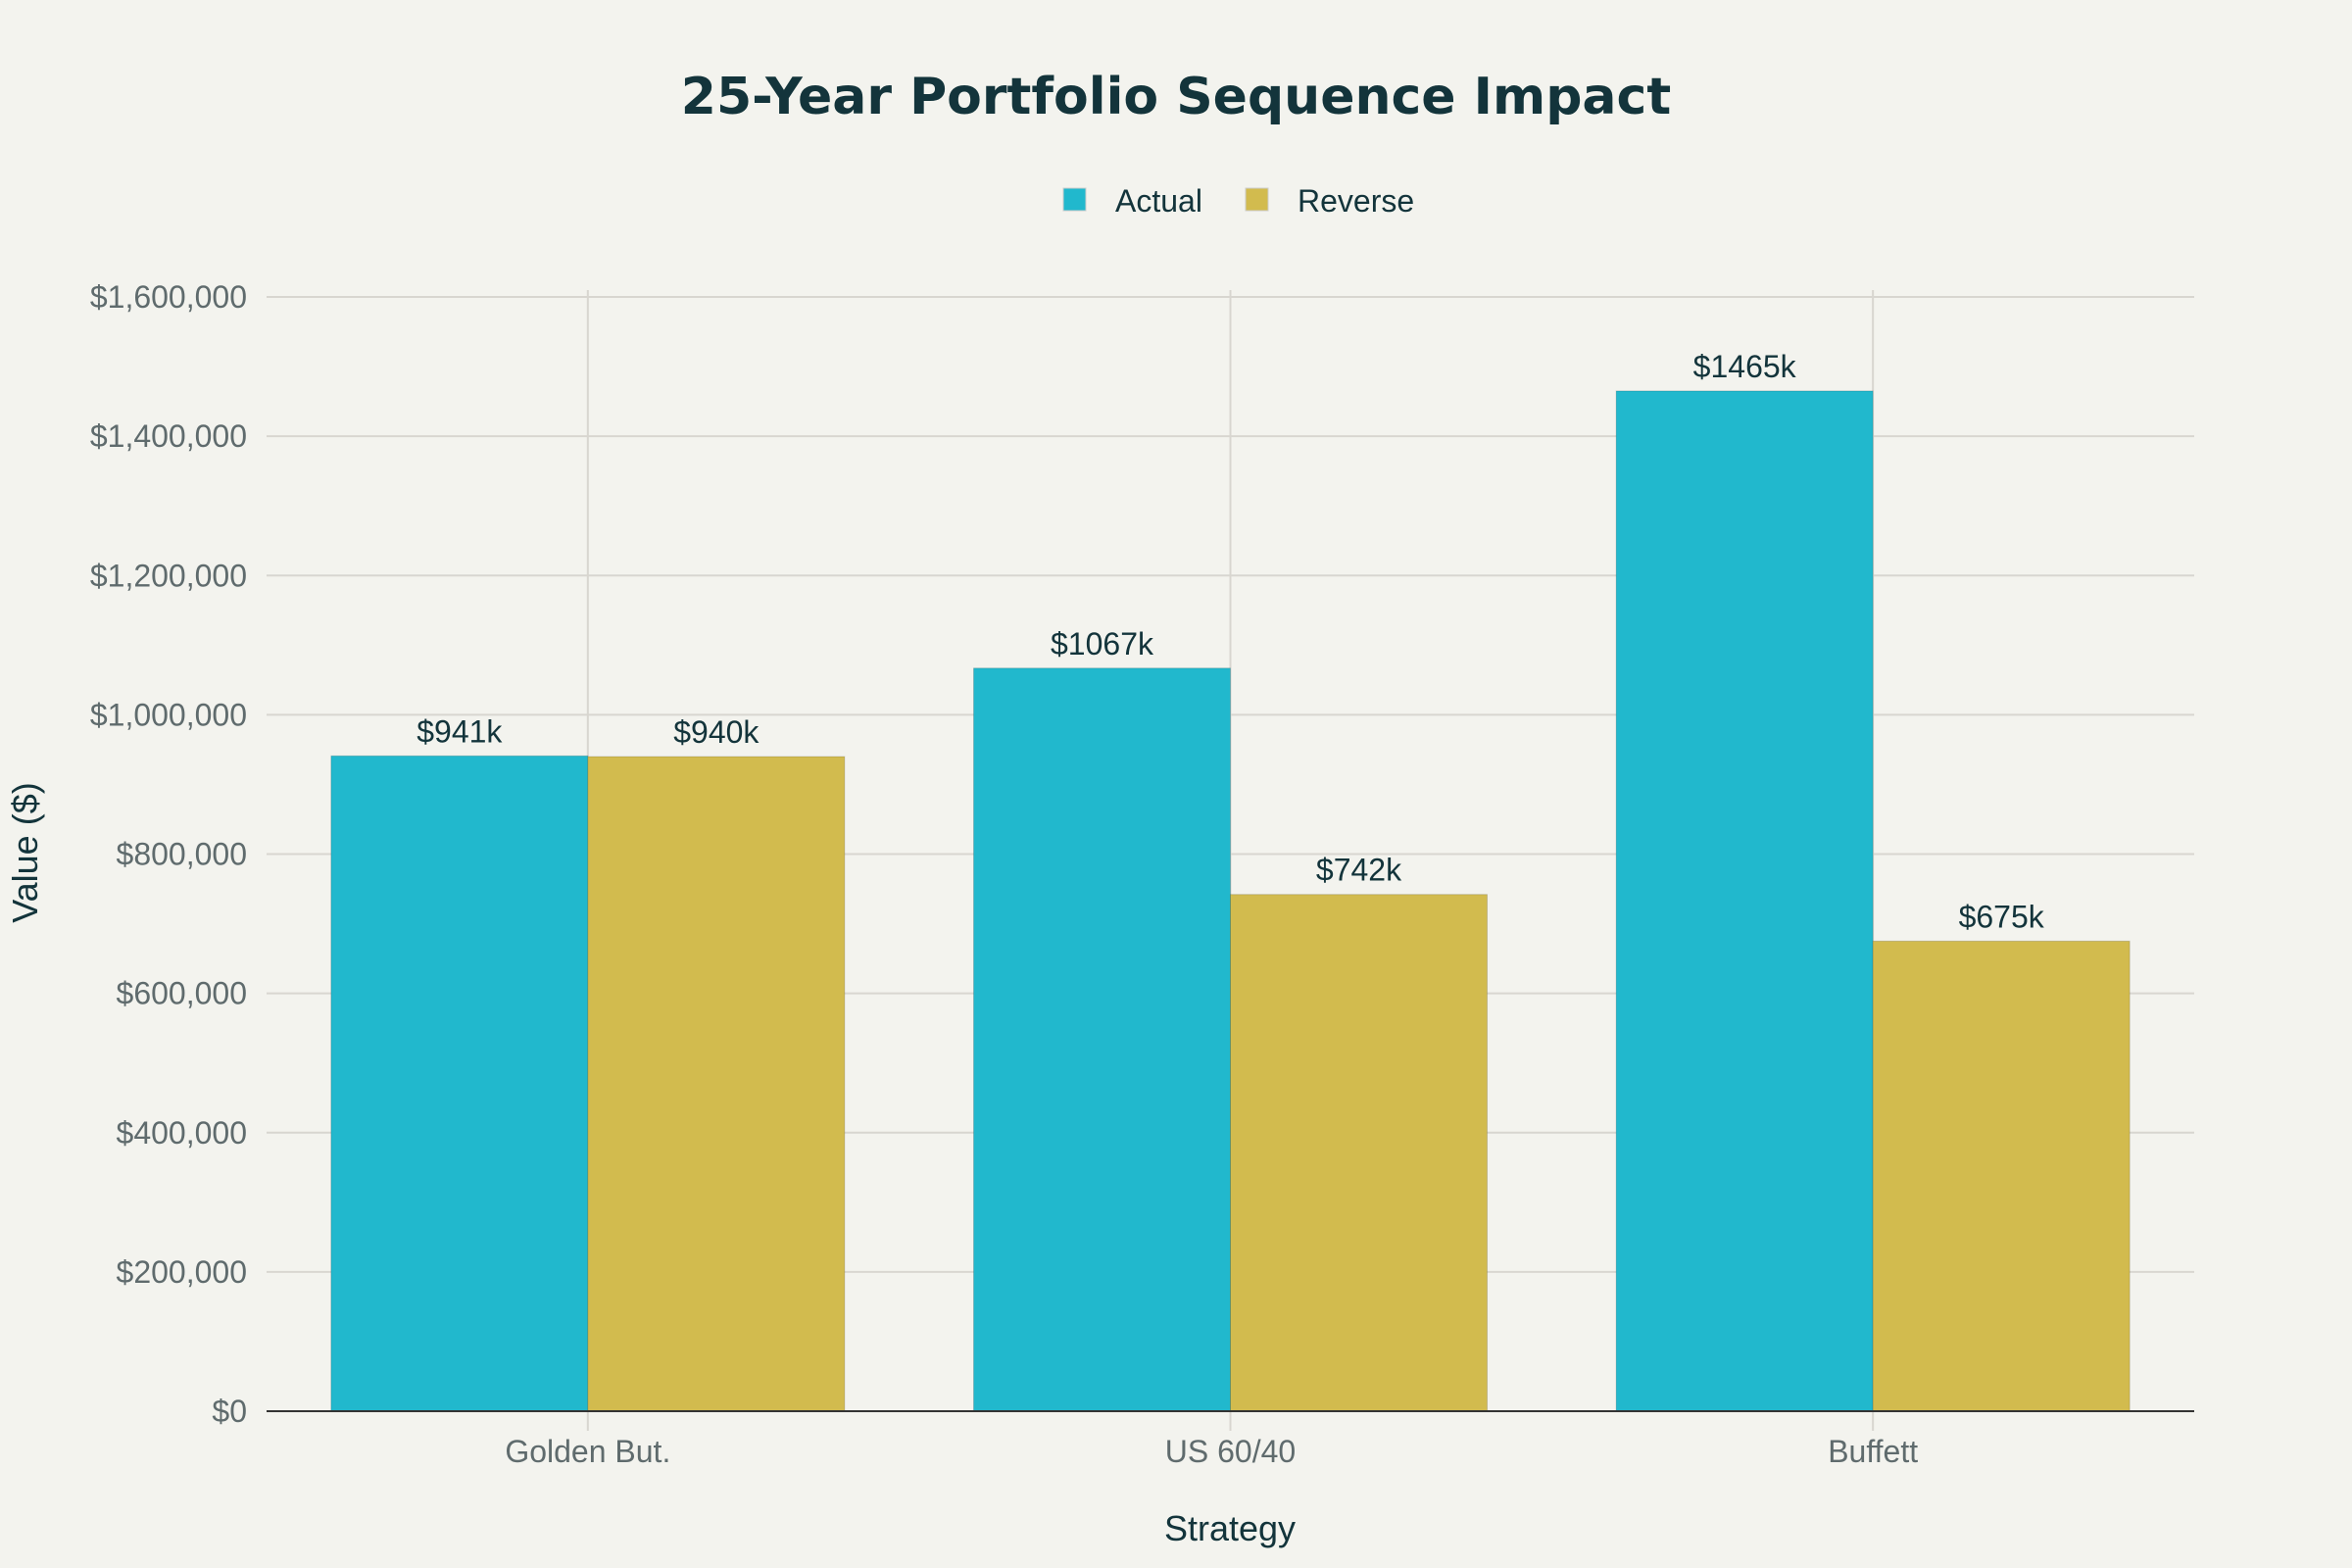 The image size is (2352, 1568). Describe the element at coordinates (1230, 1528) in the screenshot. I see `x-axis-title: Strategy` at that location.